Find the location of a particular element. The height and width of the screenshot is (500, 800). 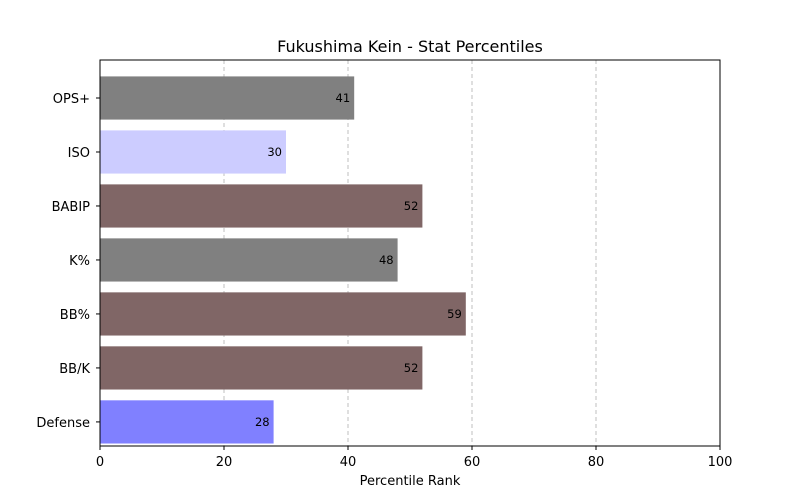

bar-value-label: 48 is located at coordinates (386, 260).